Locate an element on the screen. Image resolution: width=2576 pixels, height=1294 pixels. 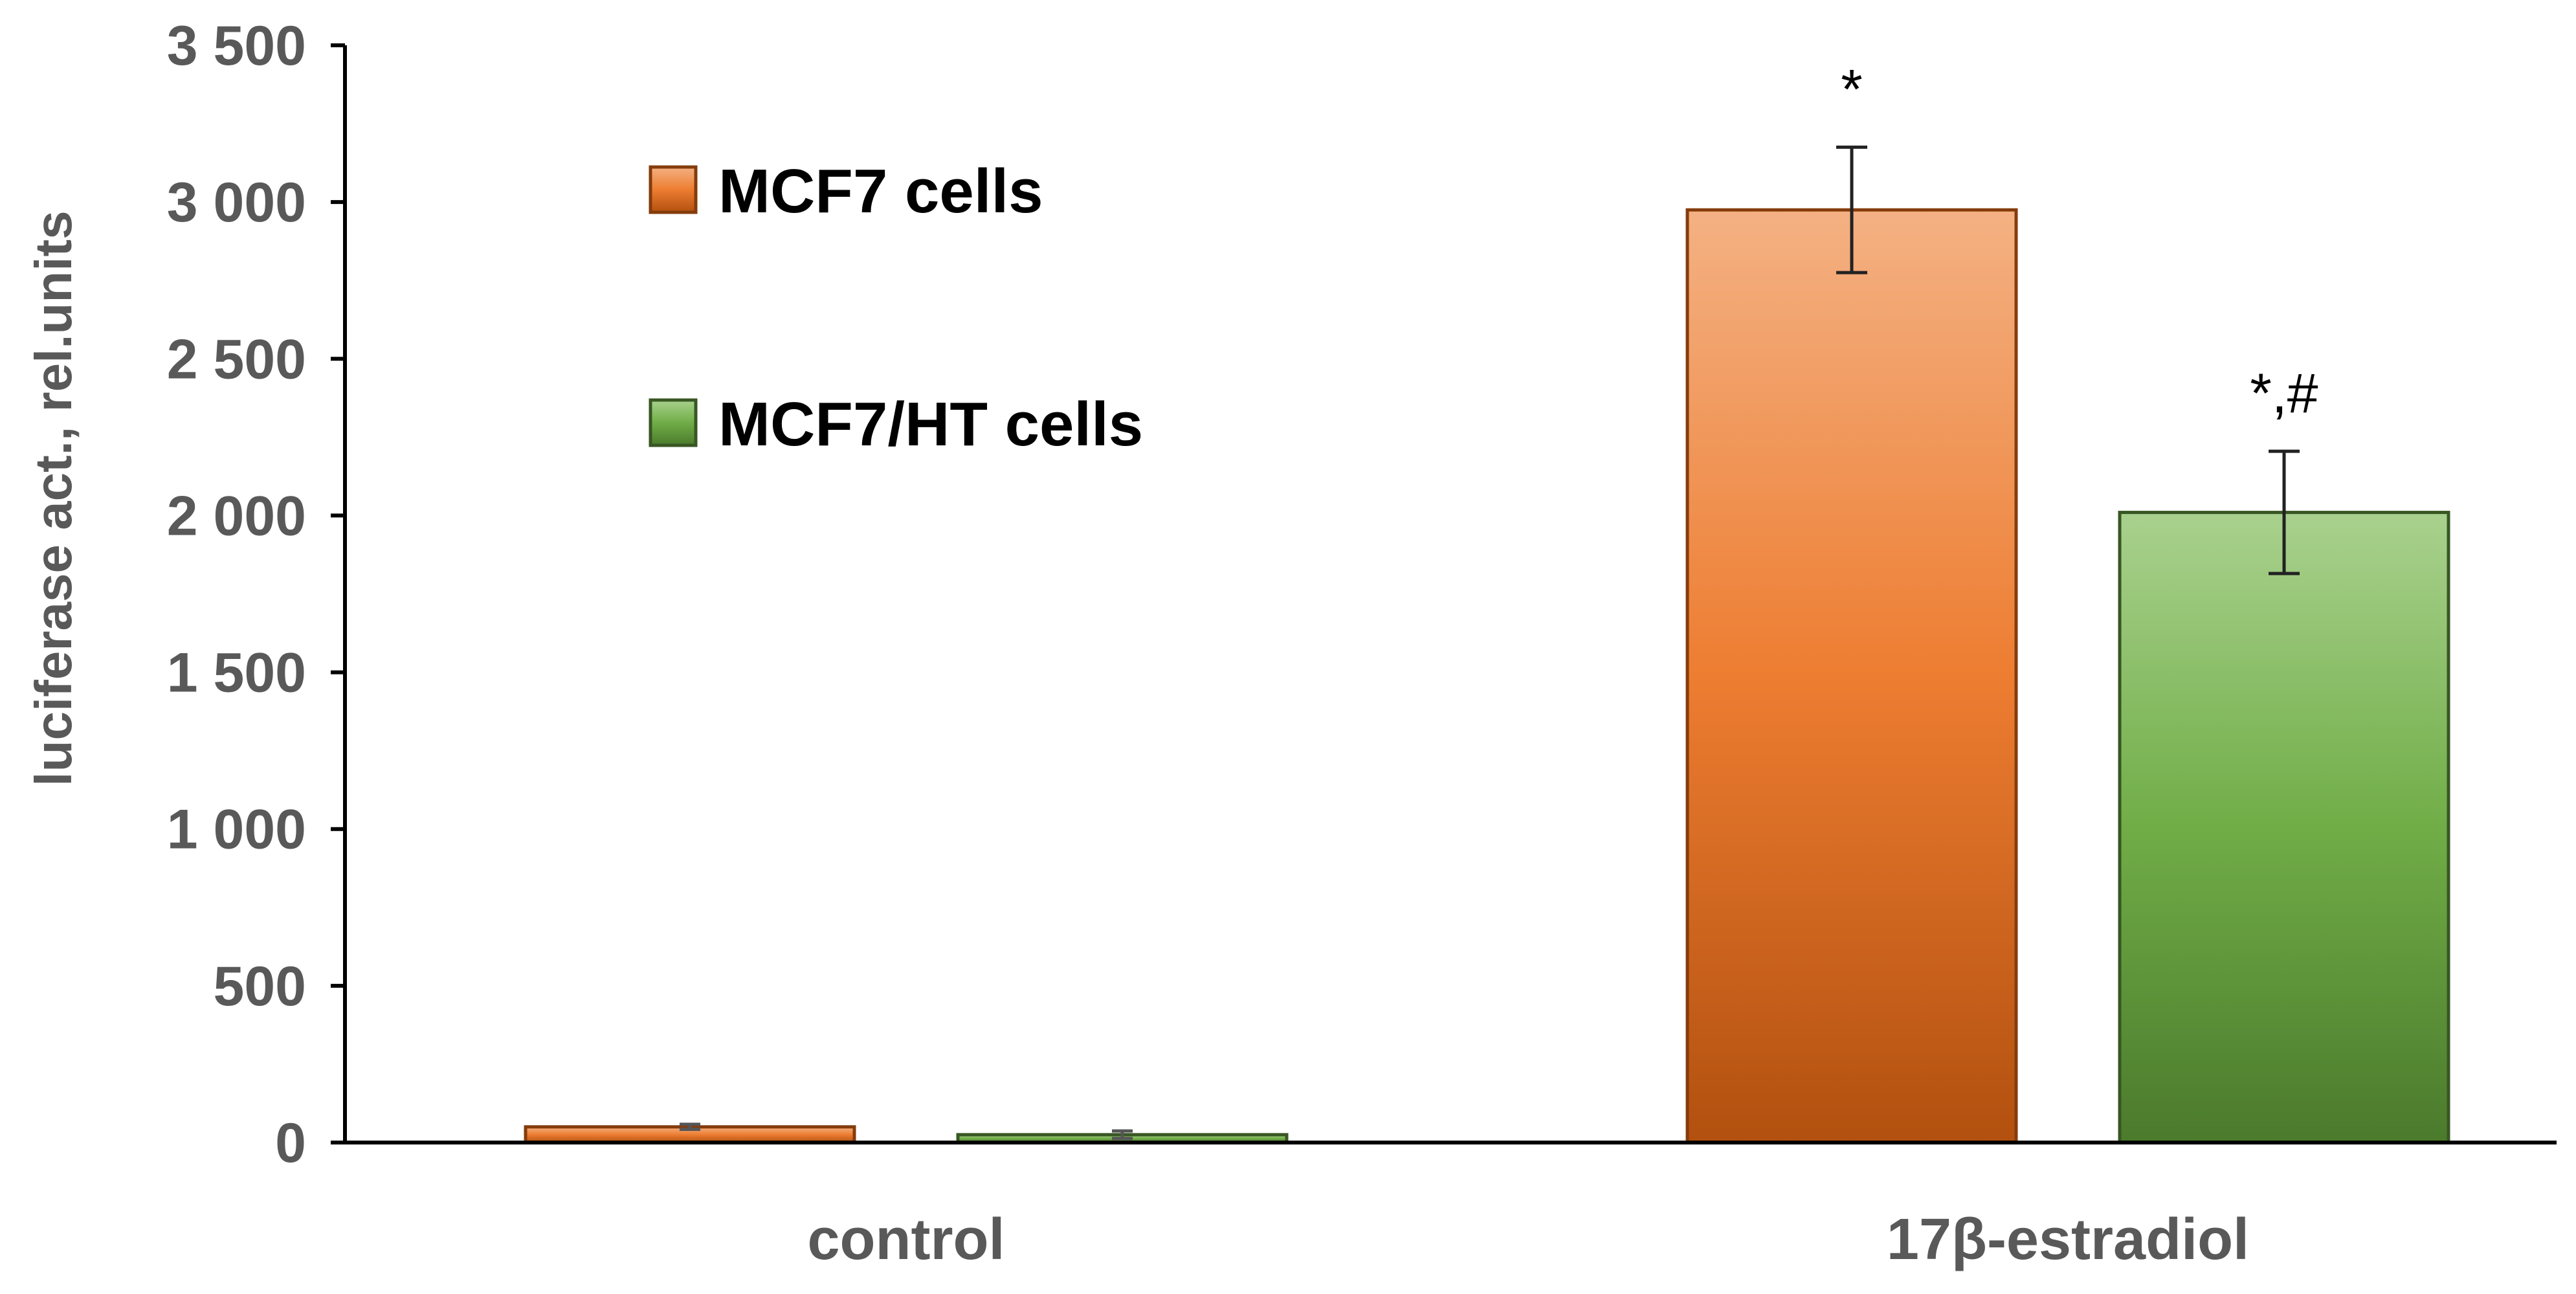
significance-annotation: * is located at coordinates (1851, 89).